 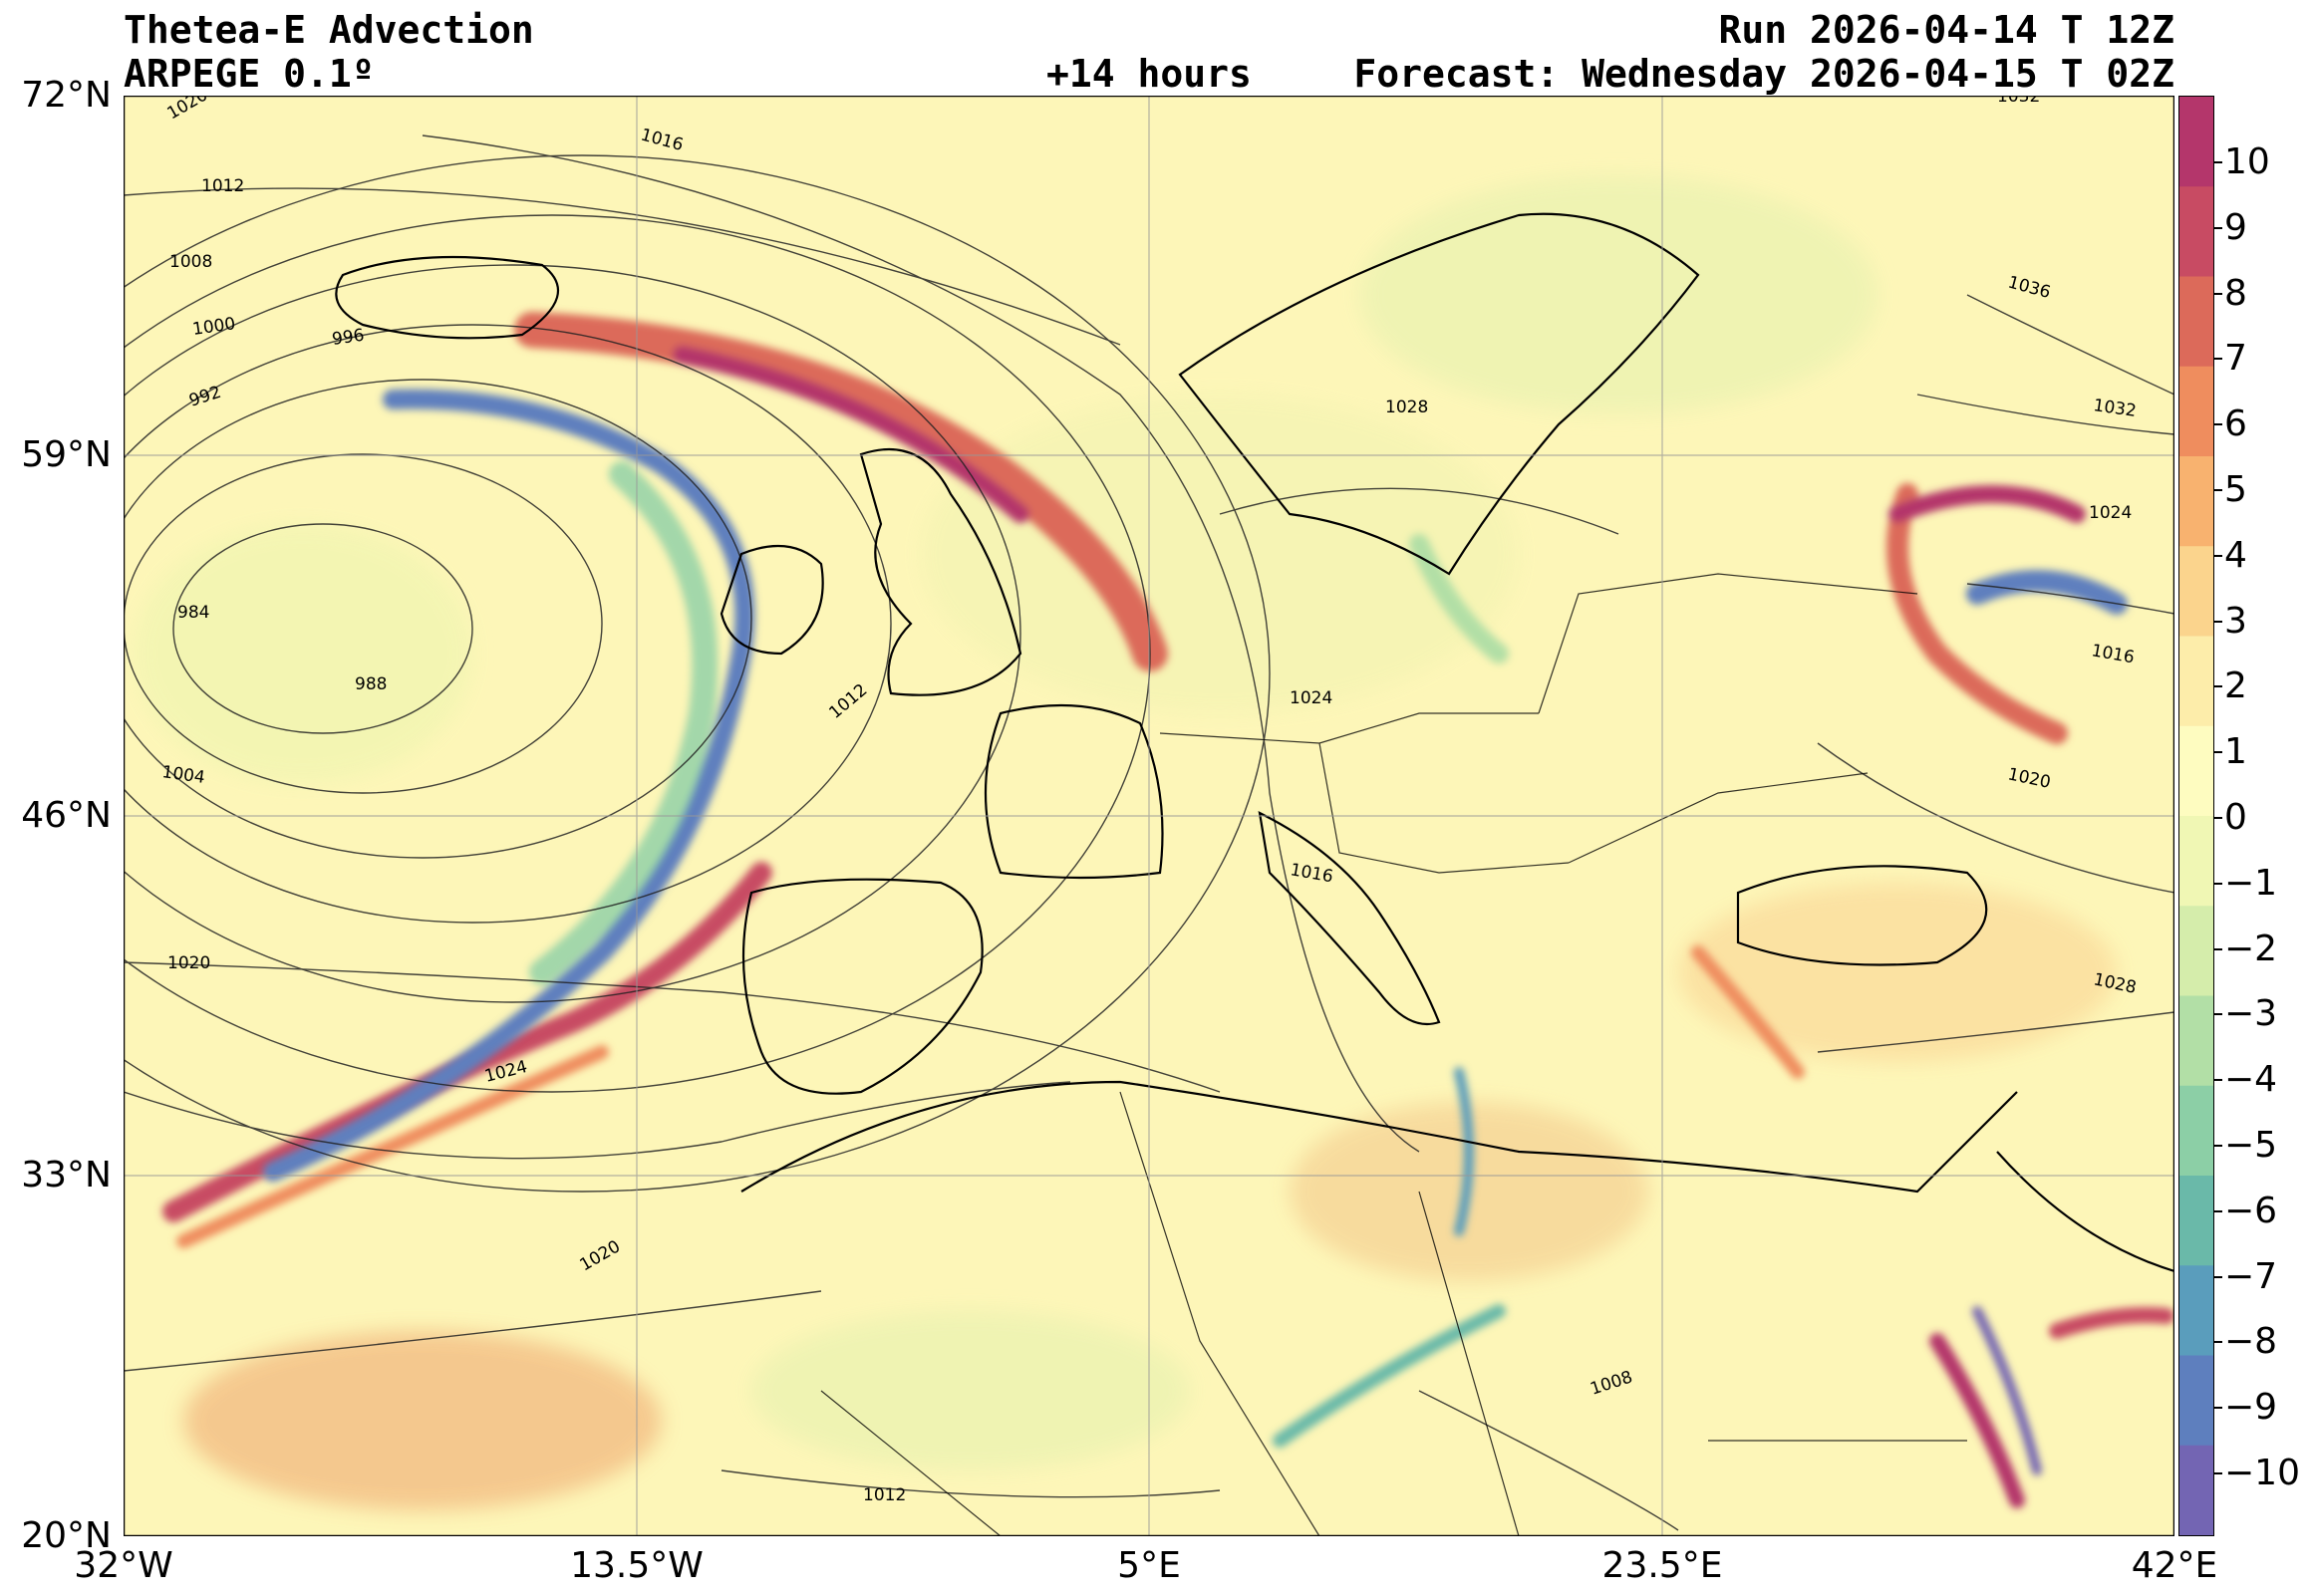 I want to click on warm-band-russia-core, so click(x=1987, y=504).